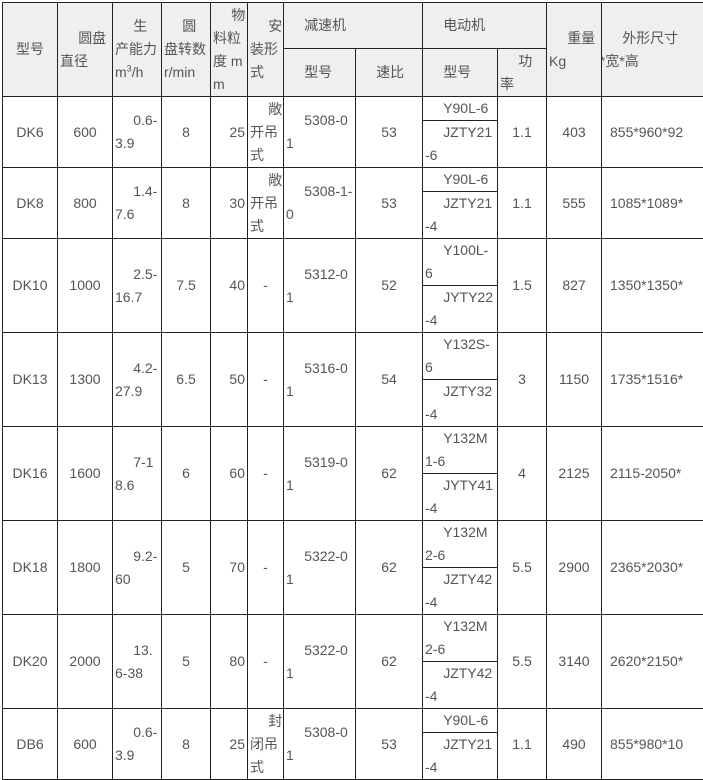 The width and height of the screenshot is (703, 780). Describe the element at coordinates (320, 203) in the screenshot. I see `reducer-model-cell: 5308-1-0` at that location.